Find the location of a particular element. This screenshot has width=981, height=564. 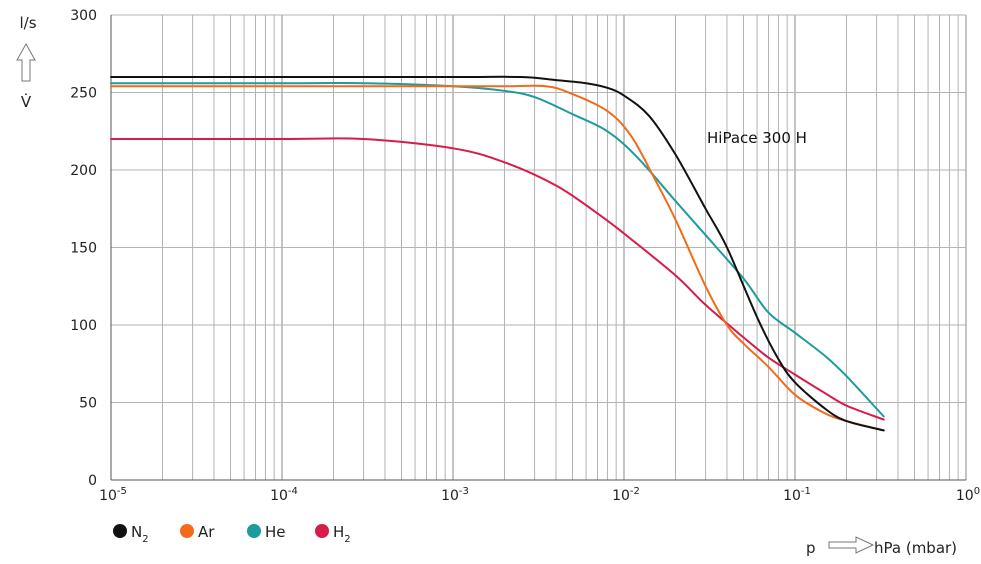

y-tick-label: 0 is located at coordinates (92, 481).